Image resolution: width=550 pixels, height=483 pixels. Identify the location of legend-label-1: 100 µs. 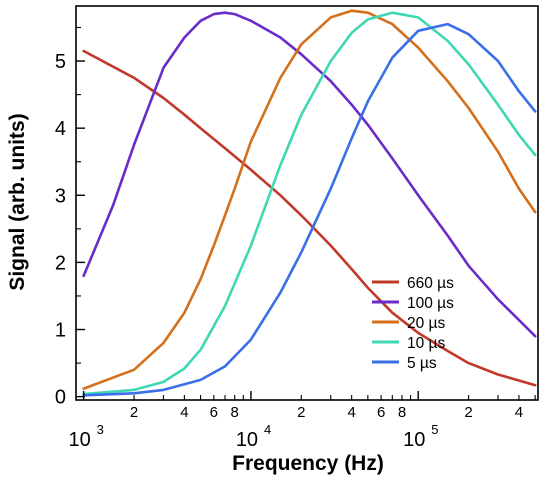
(430, 303).